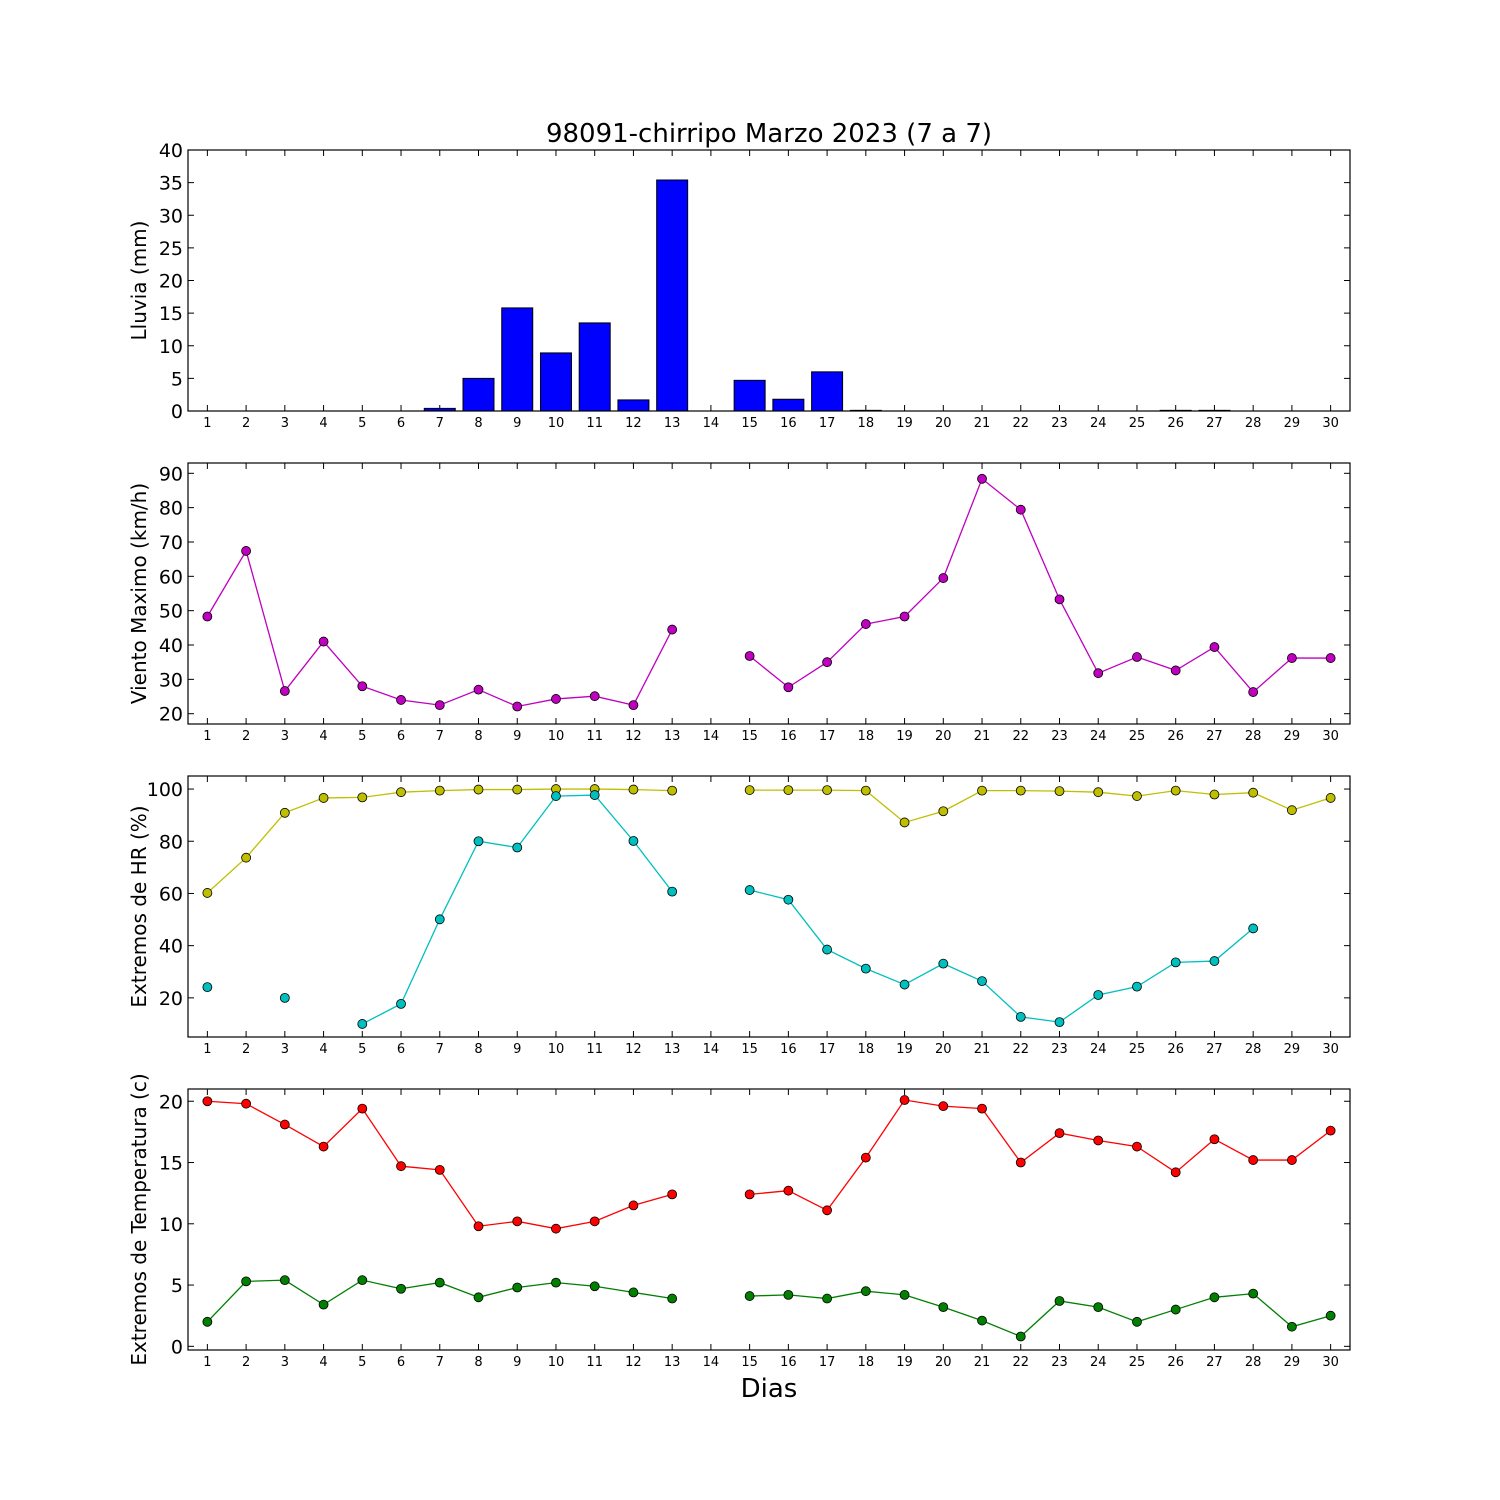  What do you see at coordinates (139, 1219) in the screenshot?
I see `y-axis-label-temperature: Extremos de Temperatura (c)` at bounding box center [139, 1219].